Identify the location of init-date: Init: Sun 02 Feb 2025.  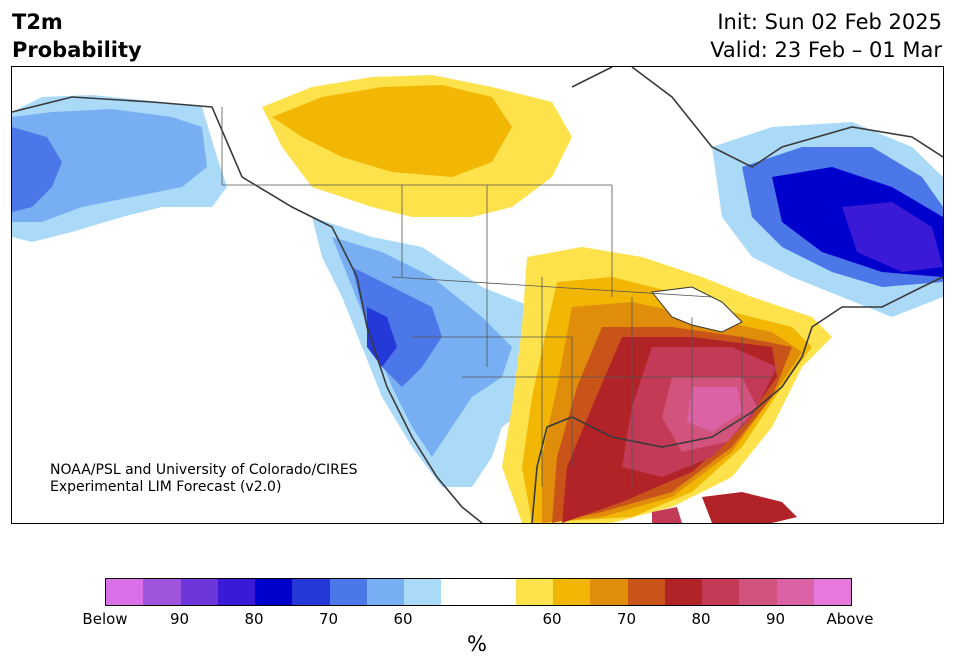
(829, 22).